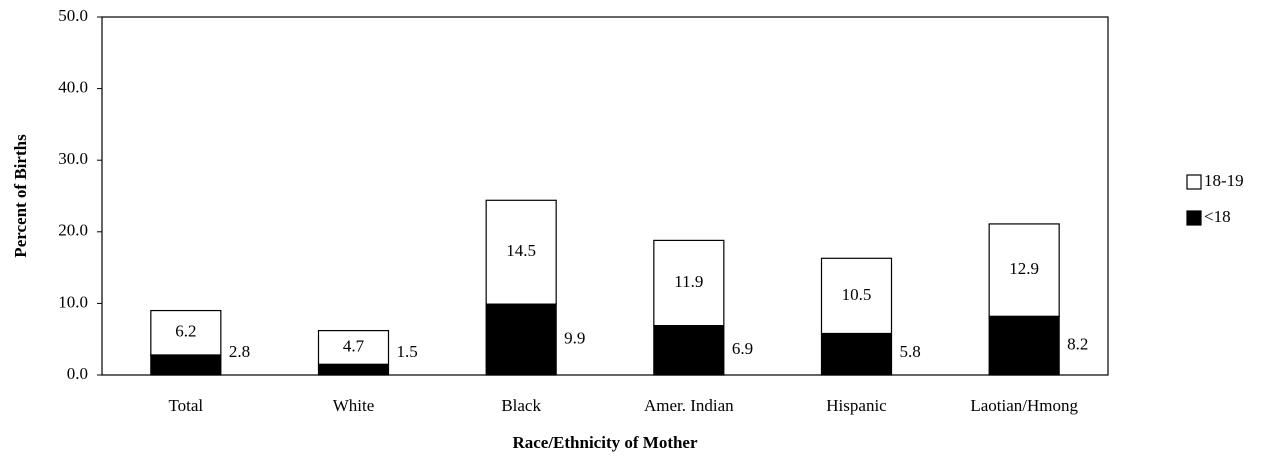  I want to click on y-tick-label: 10.0, so click(73, 301).